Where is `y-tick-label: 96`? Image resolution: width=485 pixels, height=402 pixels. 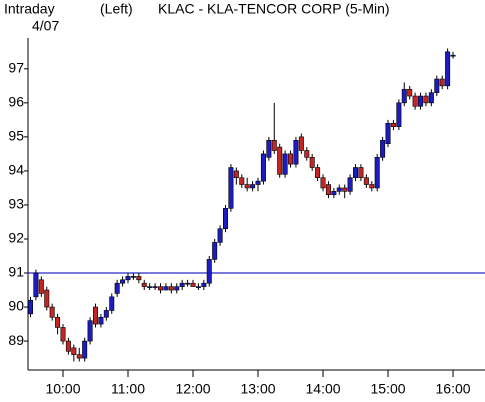 y-tick-label: 96 is located at coordinates (16, 102).